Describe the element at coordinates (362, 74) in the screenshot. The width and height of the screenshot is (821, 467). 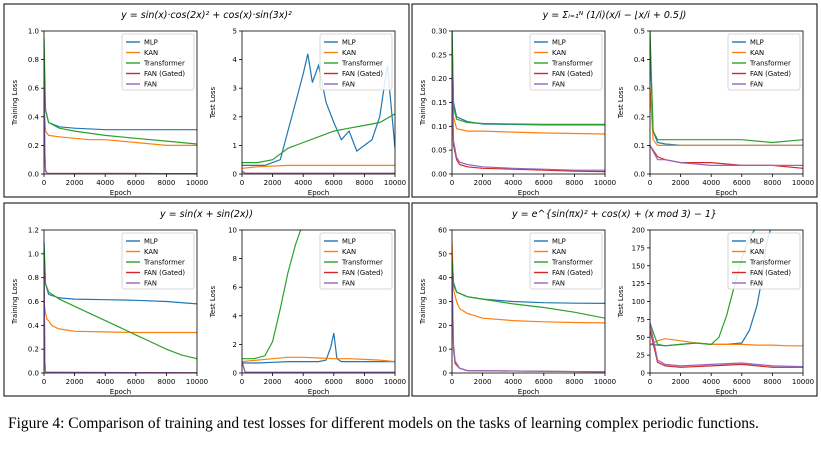
I see `legend-entry: FAN (Gated)` at that location.